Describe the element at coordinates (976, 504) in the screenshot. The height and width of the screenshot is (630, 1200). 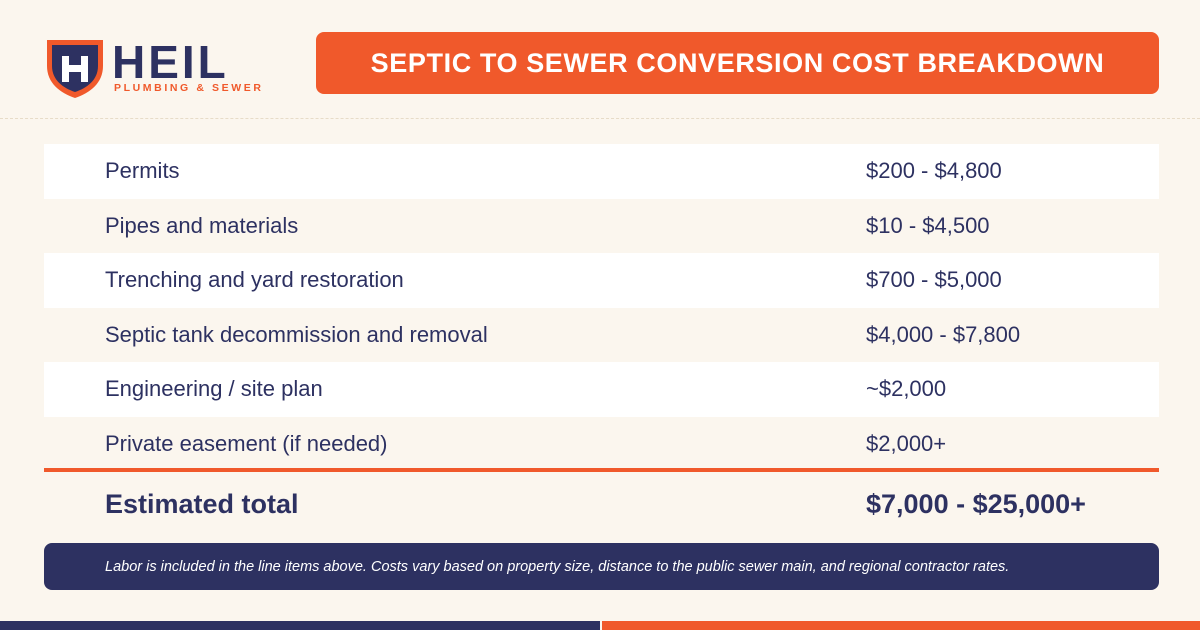
I see `total-value: $7,000 - $25,000+` at that location.